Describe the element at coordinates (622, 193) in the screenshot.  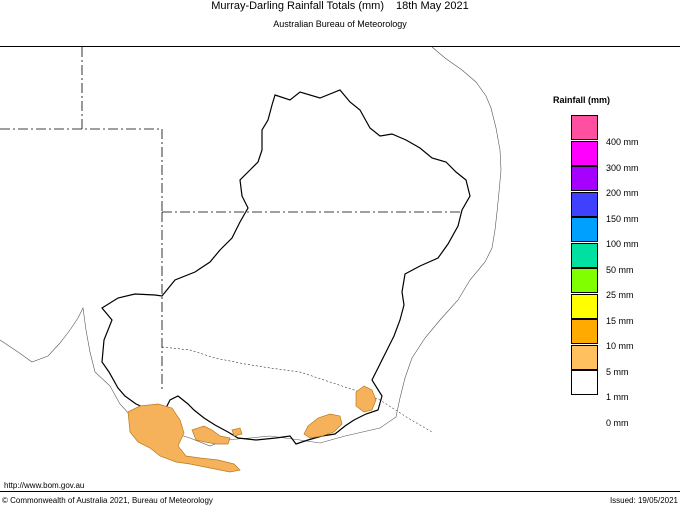
I see `legend-label: 200 mm` at that location.